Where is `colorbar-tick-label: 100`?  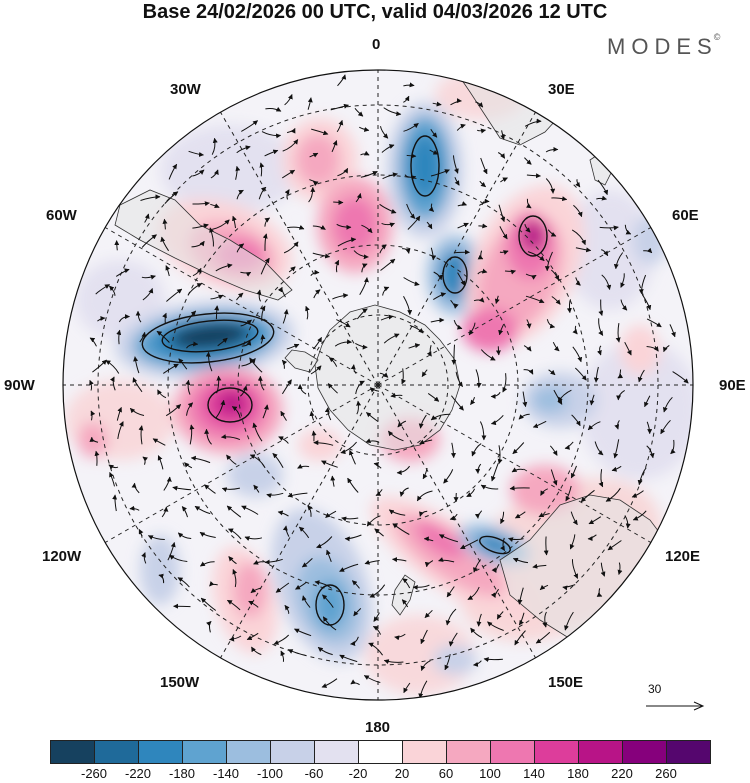 colorbar-tick-label: 100 is located at coordinates (490, 773).